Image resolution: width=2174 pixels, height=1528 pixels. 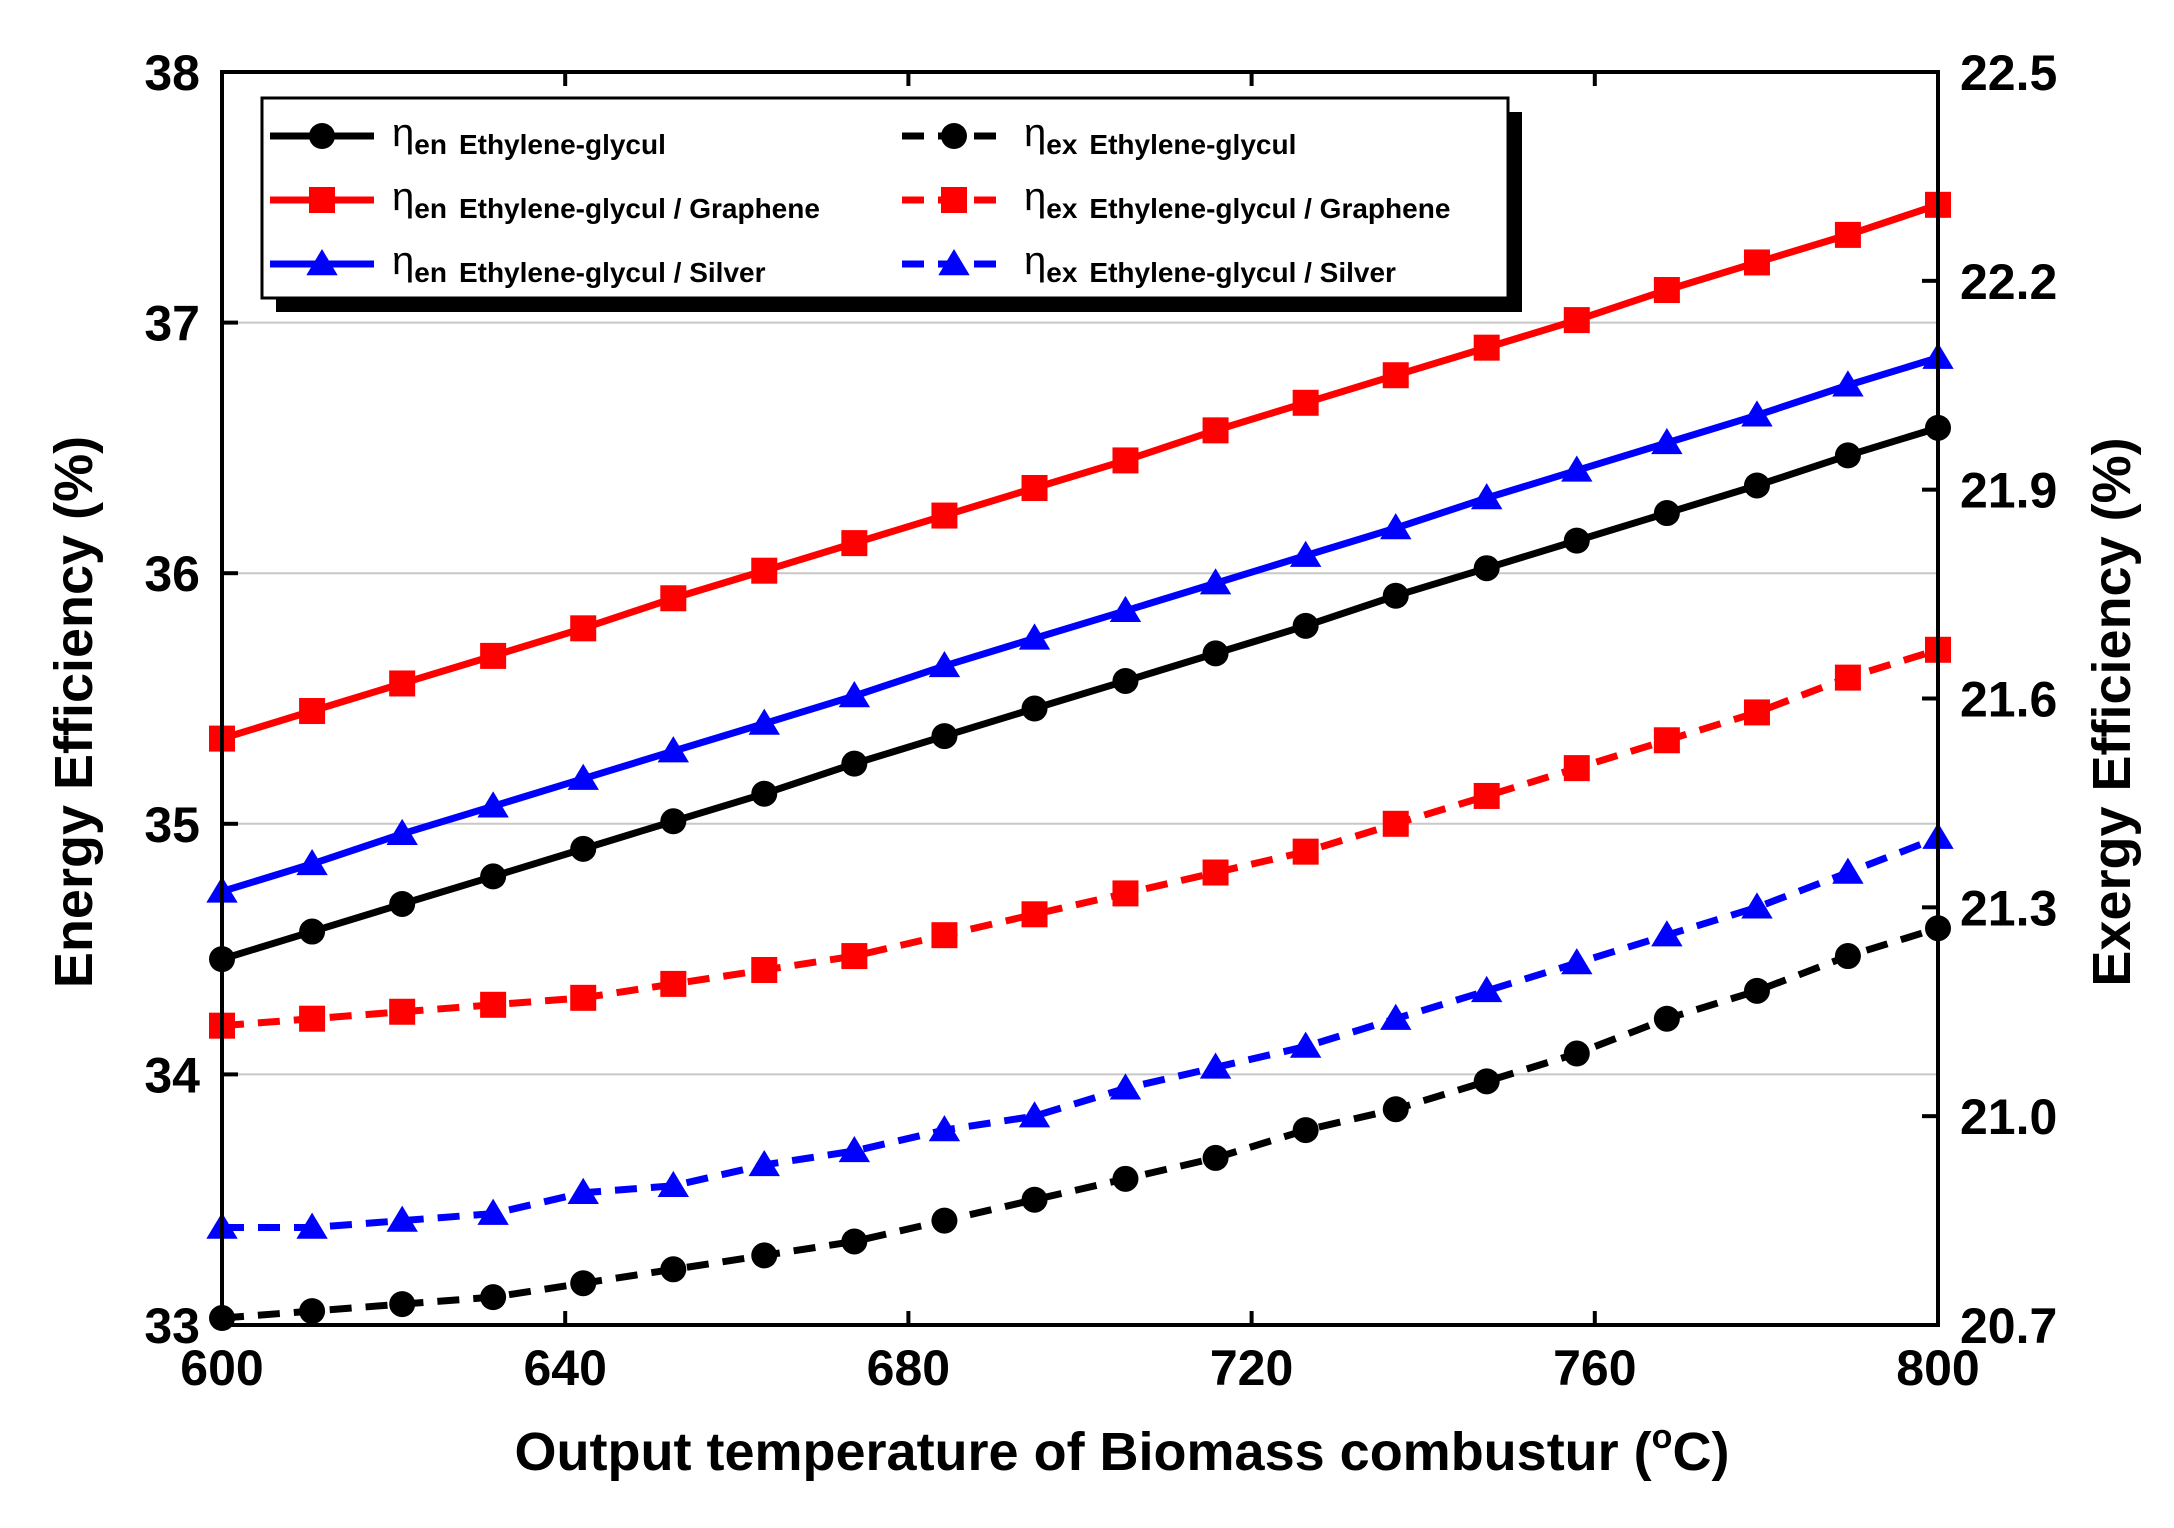 What do you see at coordinates (172, 574) in the screenshot?
I see `y-left-tick-label: 36` at bounding box center [172, 574].